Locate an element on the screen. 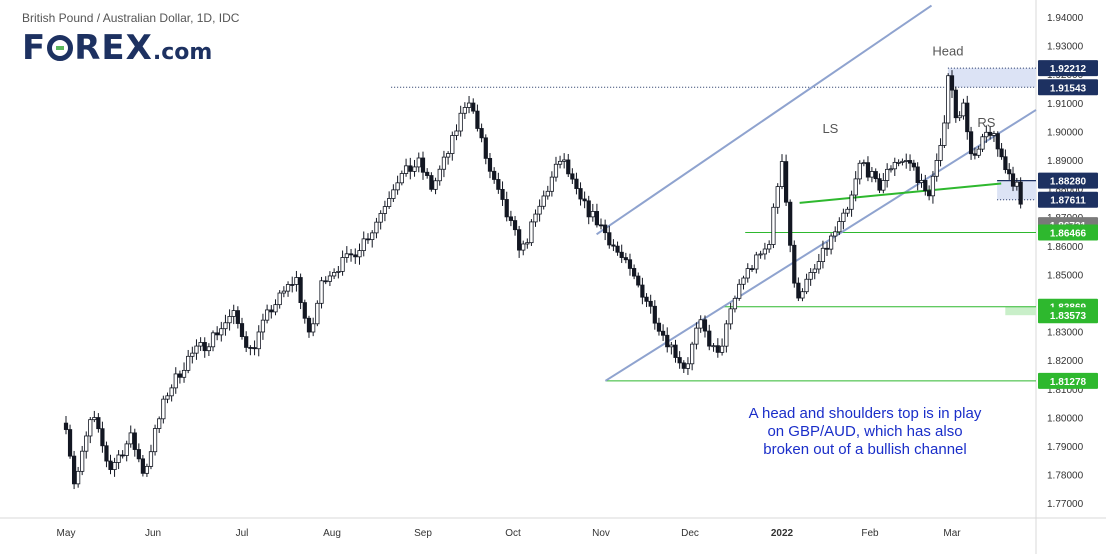 Image resolution: width=1106 pixels, height=559 pixels. pattern-annotation: Head is located at coordinates (947, 51).